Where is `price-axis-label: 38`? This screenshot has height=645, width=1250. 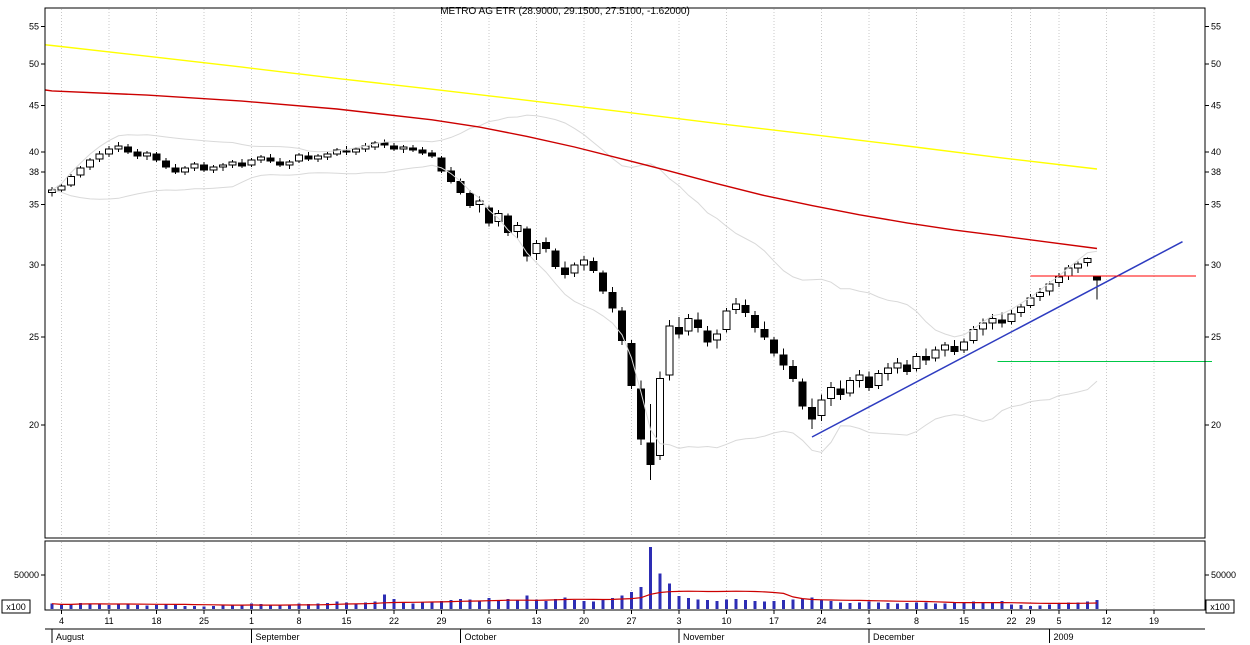
price-axis-label: 38 is located at coordinates (34, 172).